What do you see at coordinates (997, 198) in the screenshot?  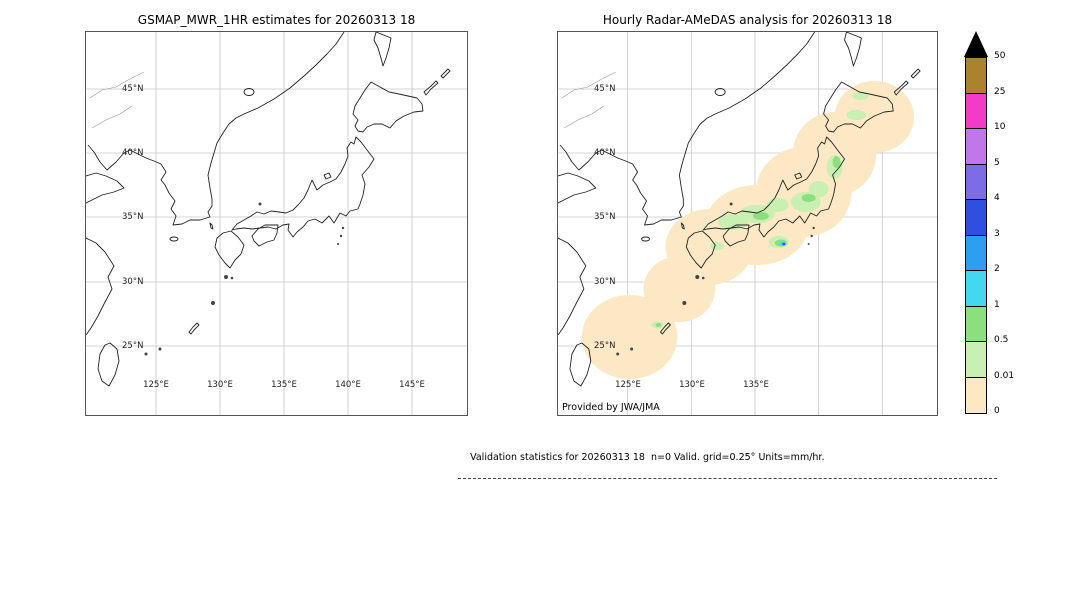 I see `colorbar-label: 4` at bounding box center [997, 198].